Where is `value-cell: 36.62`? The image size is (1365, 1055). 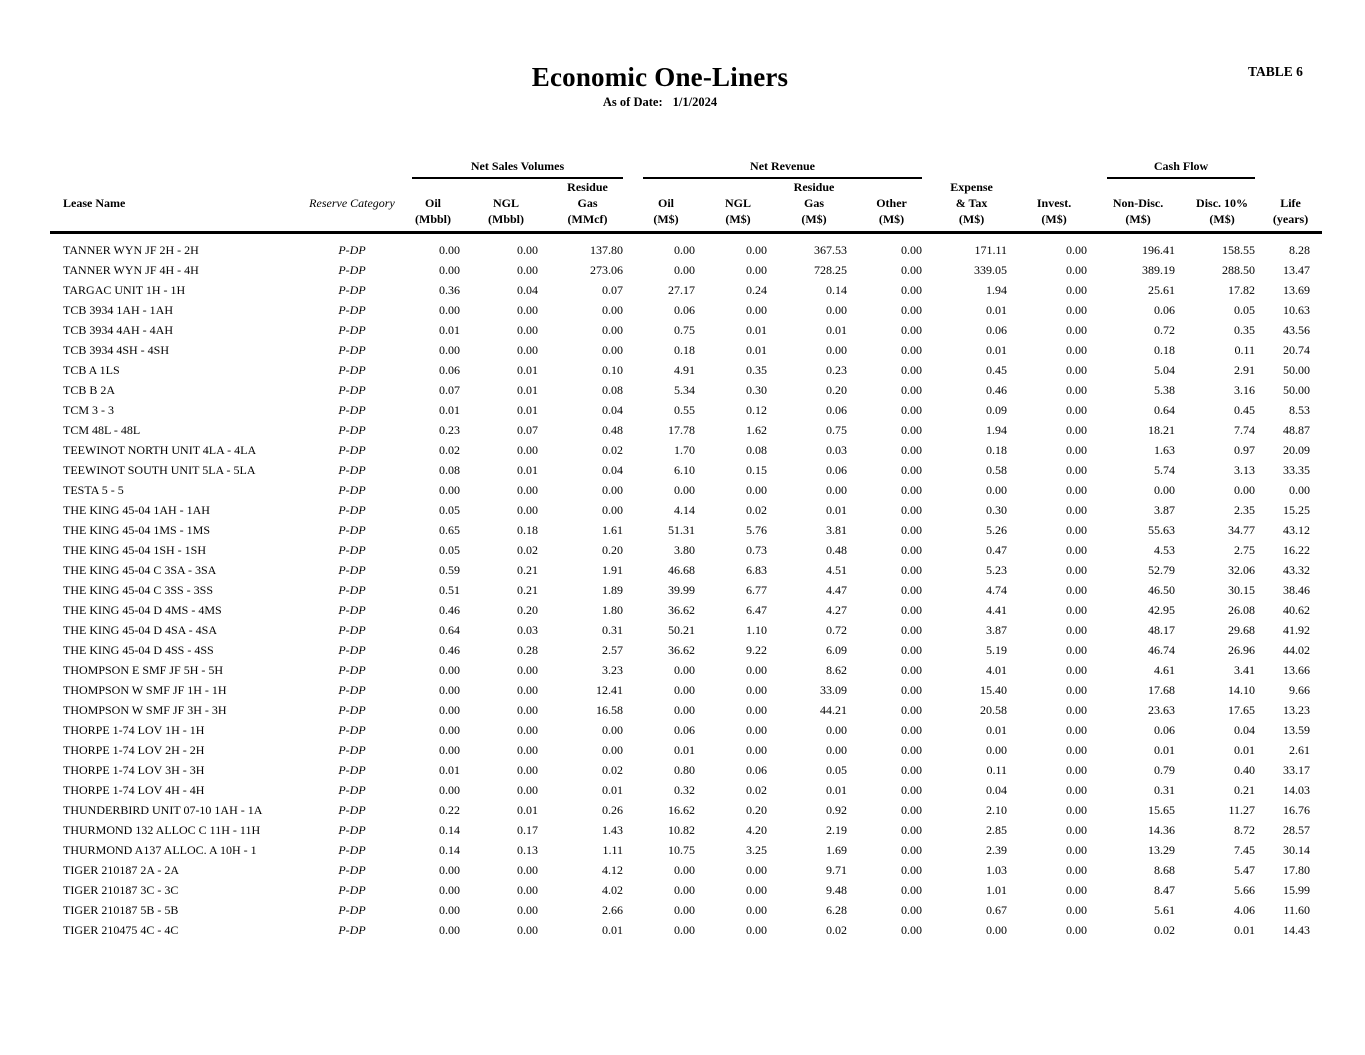 value-cell: 36.62 is located at coordinates (681, 609).